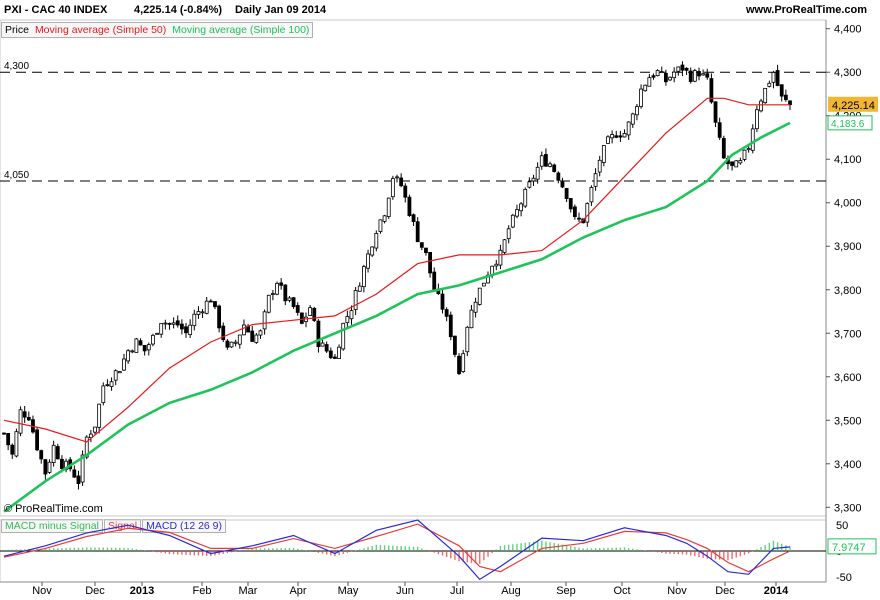 The width and height of the screenshot is (880, 600). What do you see at coordinates (241, 30) in the screenshot?
I see `legend-ma100: Moving average (Simple 100)` at bounding box center [241, 30].